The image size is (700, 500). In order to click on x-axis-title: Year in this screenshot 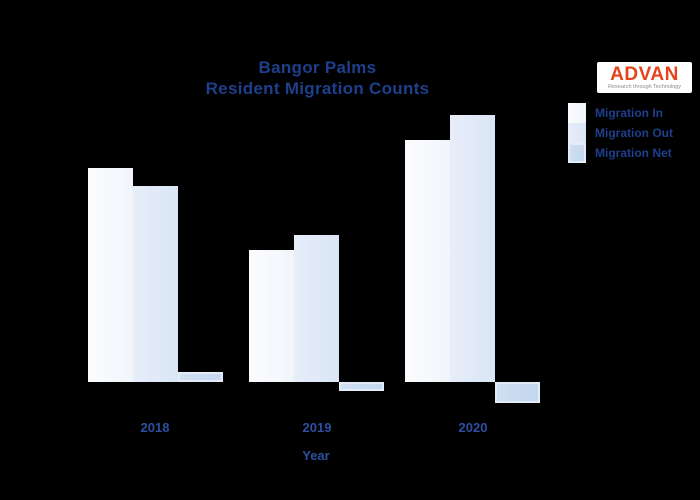, I will do `click(316, 455)`.